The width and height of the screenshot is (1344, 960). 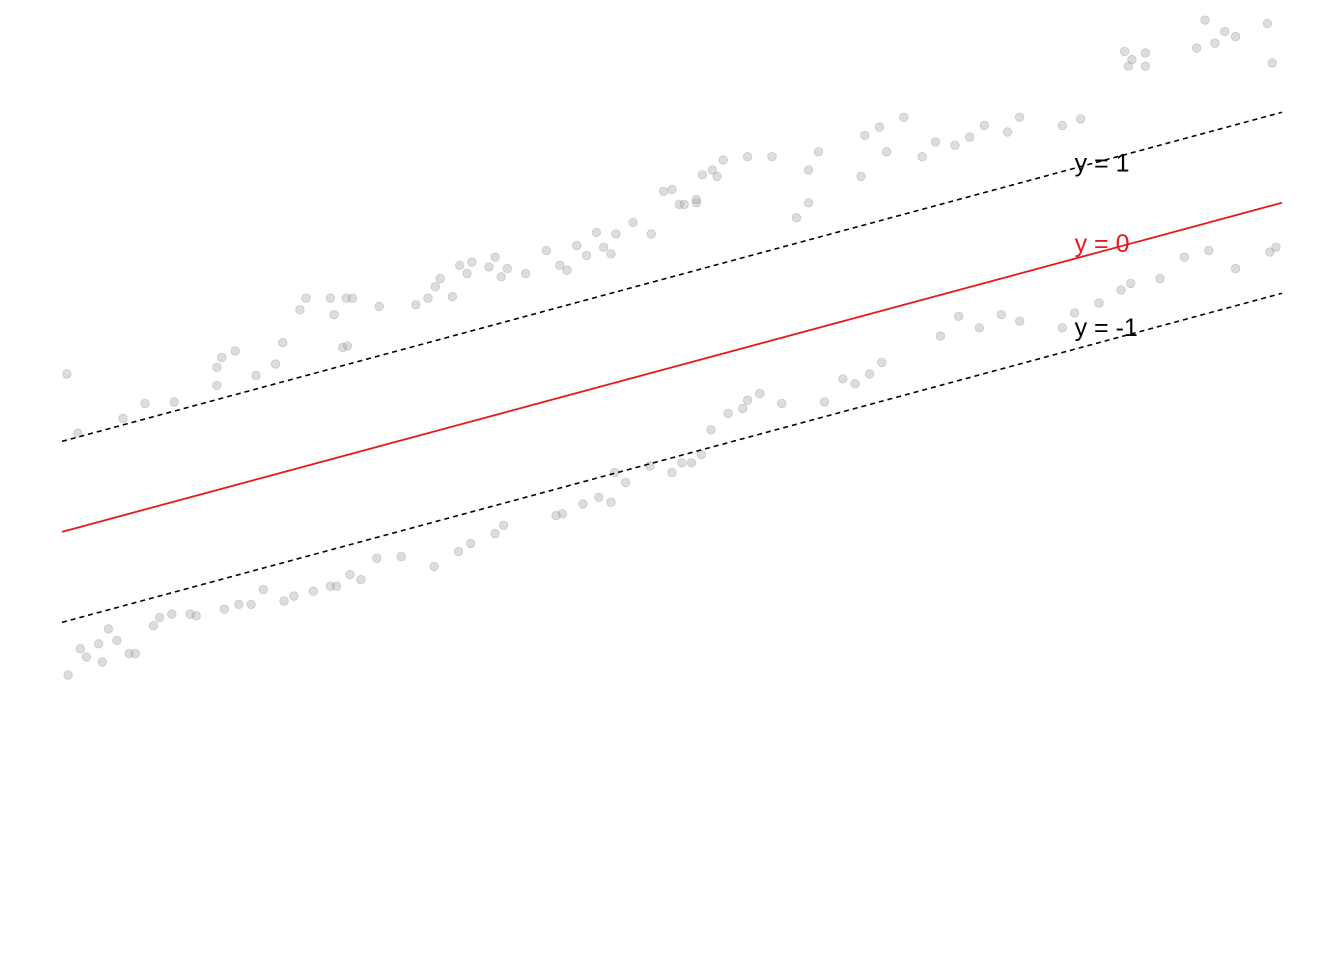 I want to click on lower-margin-label: y = -1, so click(x=1106, y=328).